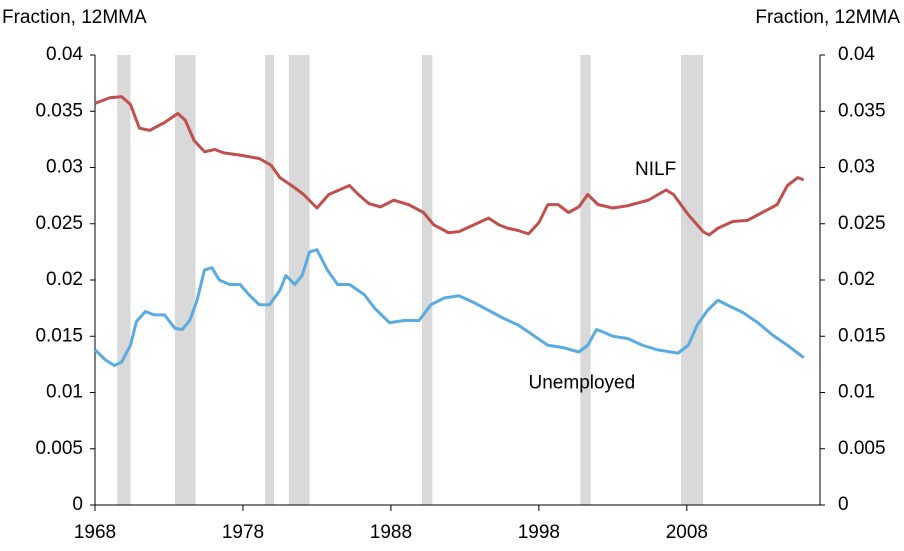  What do you see at coordinates (64, 167) in the screenshot?
I see `y-tick-label-left: 0.03` at bounding box center [64, 167].